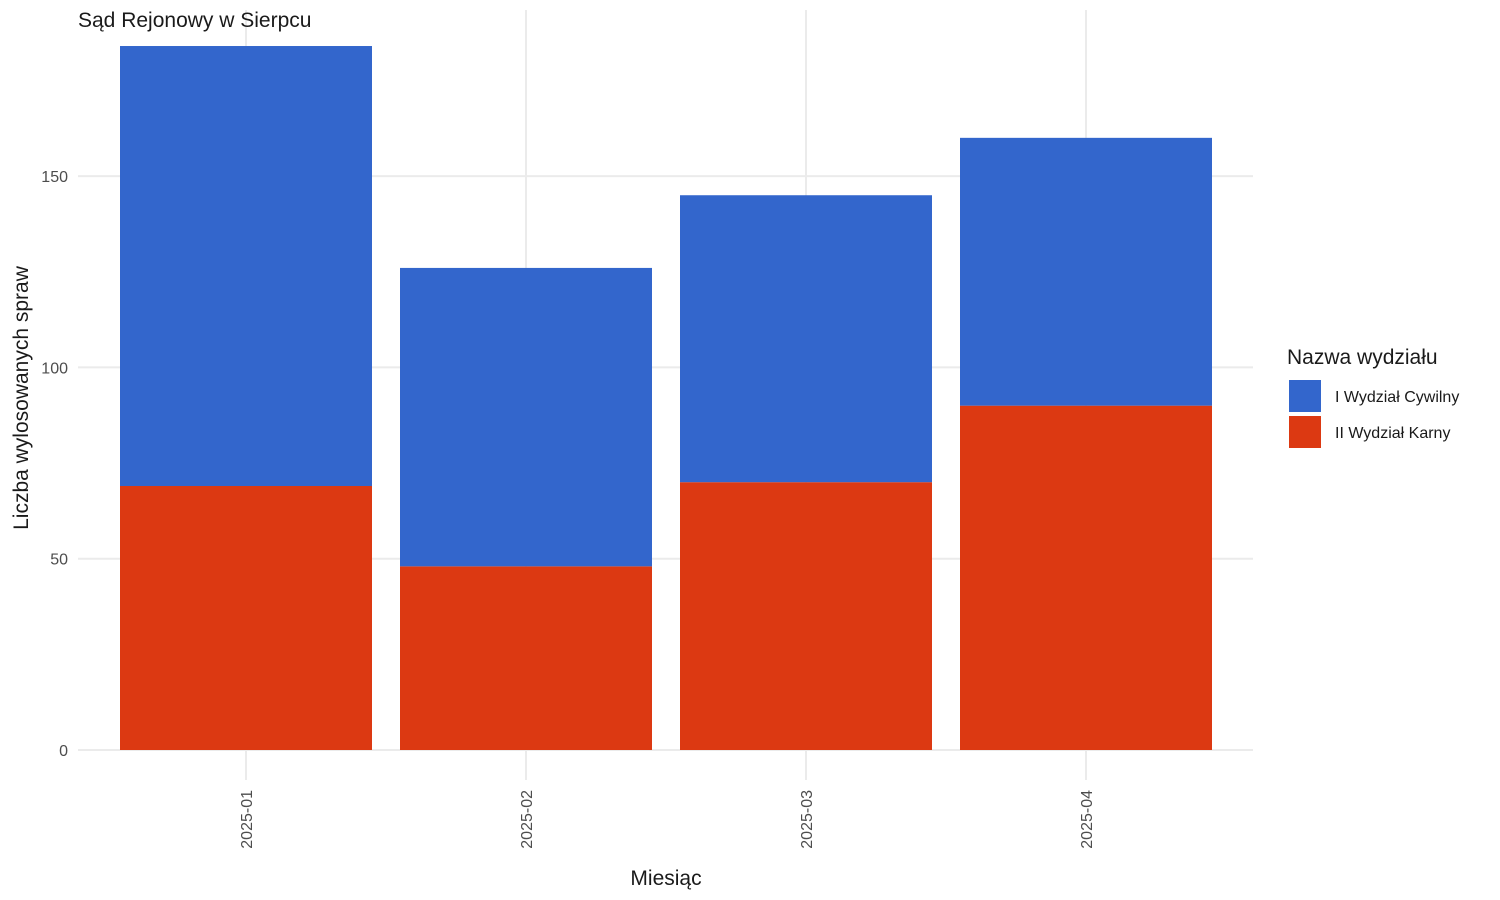 The height and width of the screenshot is (900, 1500). I want to click on x-tick-label: 2025-02, so click(527, 819).